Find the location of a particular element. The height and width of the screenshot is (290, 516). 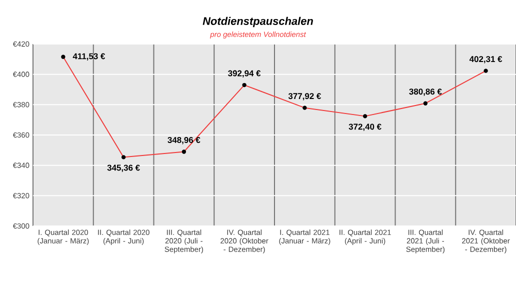

data-label: 402,31 € is located at coordinates (485, 60).